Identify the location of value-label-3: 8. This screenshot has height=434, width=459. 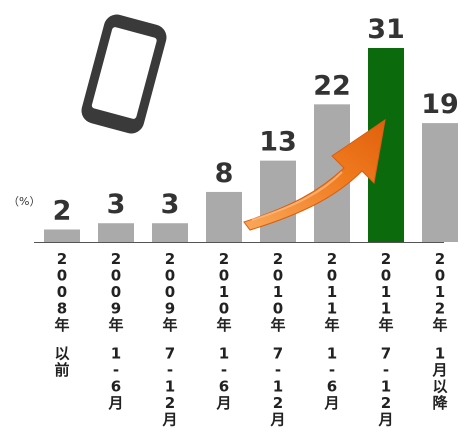
(224, 173).